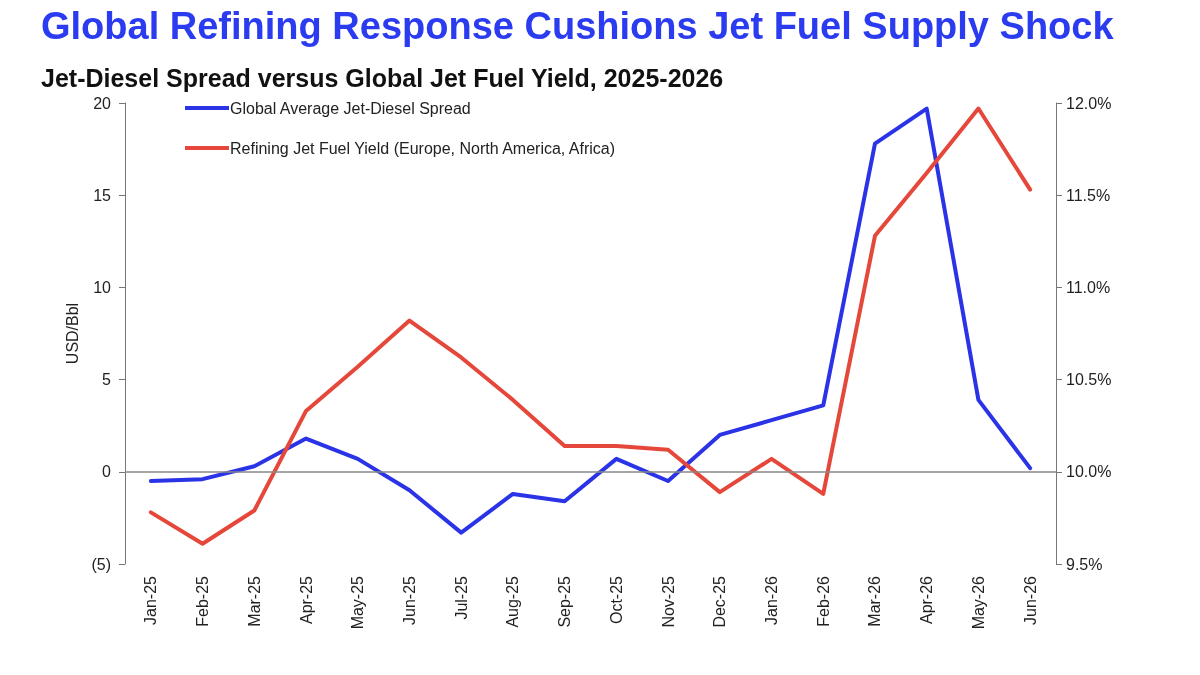 The height and width of the screenshot is (675, 1200). What do you see at coordinates (382, 77) in the screenshot?
I see `chart-subtitle: Jet-Diesel Spread versus Global Jet Fuel Yield, 2025-2026` at bounding box center [382, 77].